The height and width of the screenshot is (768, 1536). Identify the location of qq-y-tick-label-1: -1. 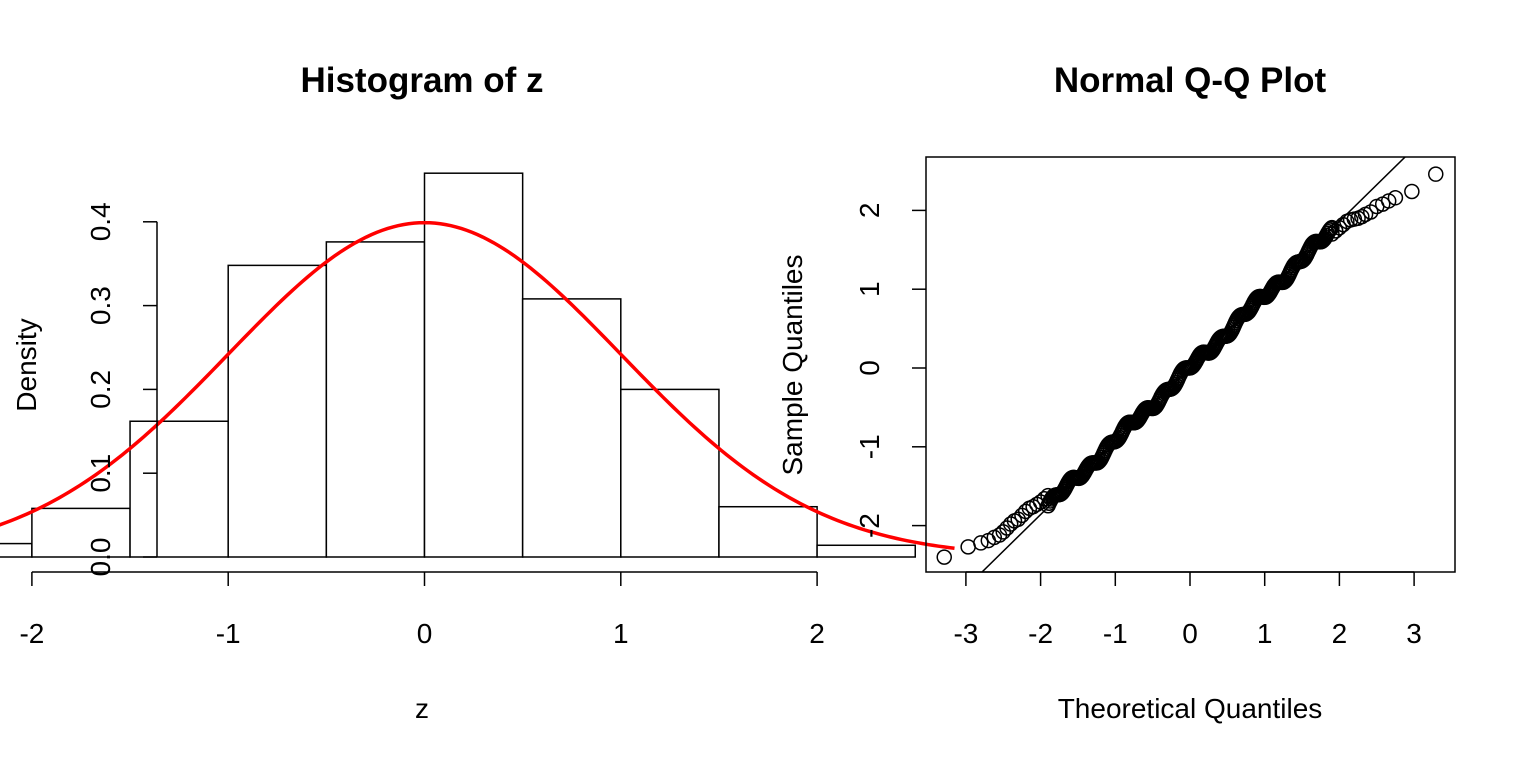
(869, 446).